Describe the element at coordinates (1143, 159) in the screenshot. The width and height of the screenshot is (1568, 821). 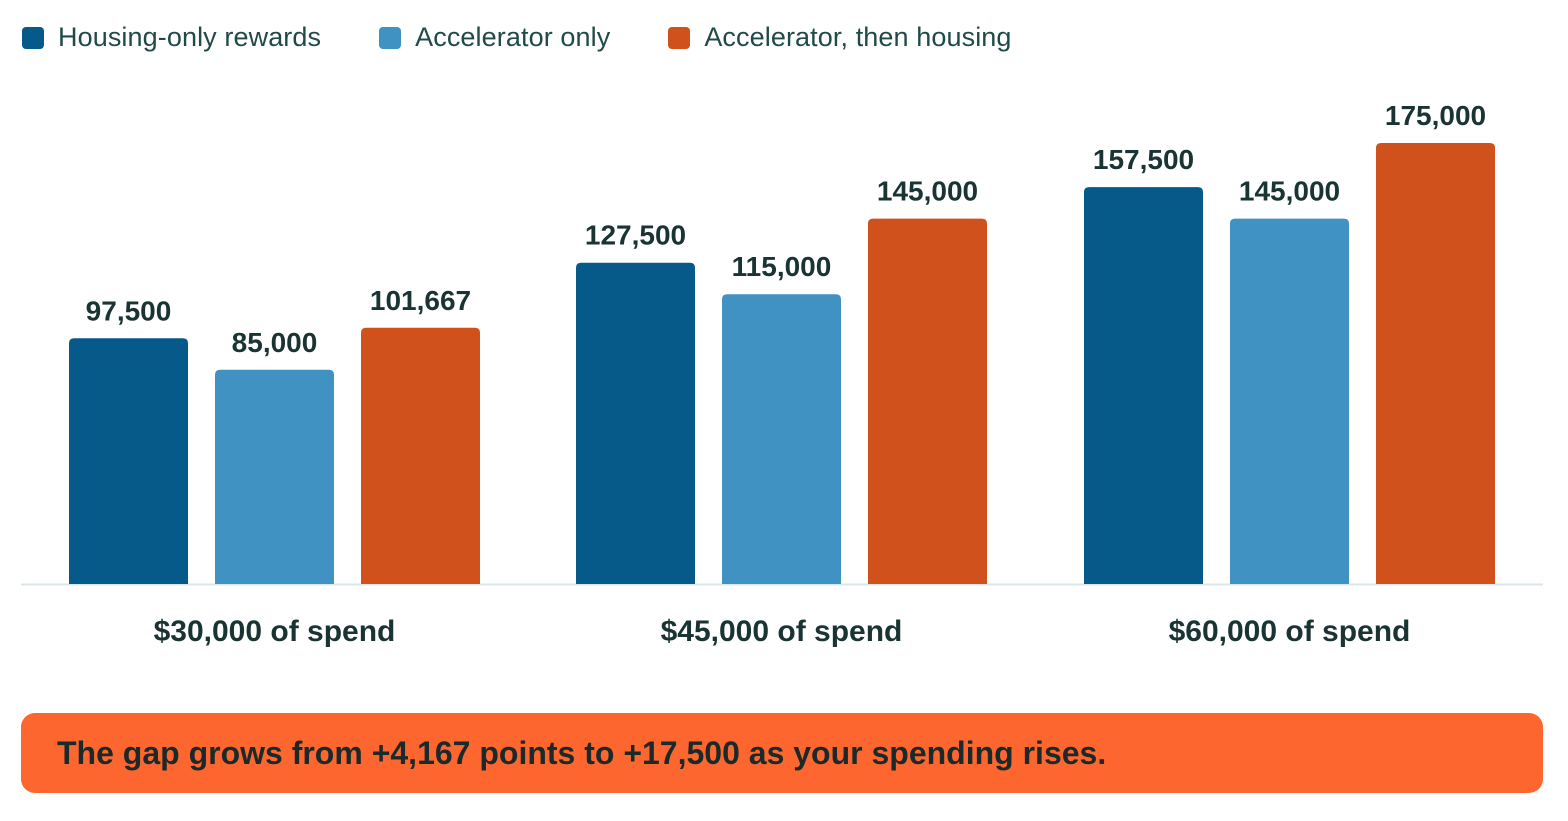
I see `bar-value-label: 157,500` at that location.